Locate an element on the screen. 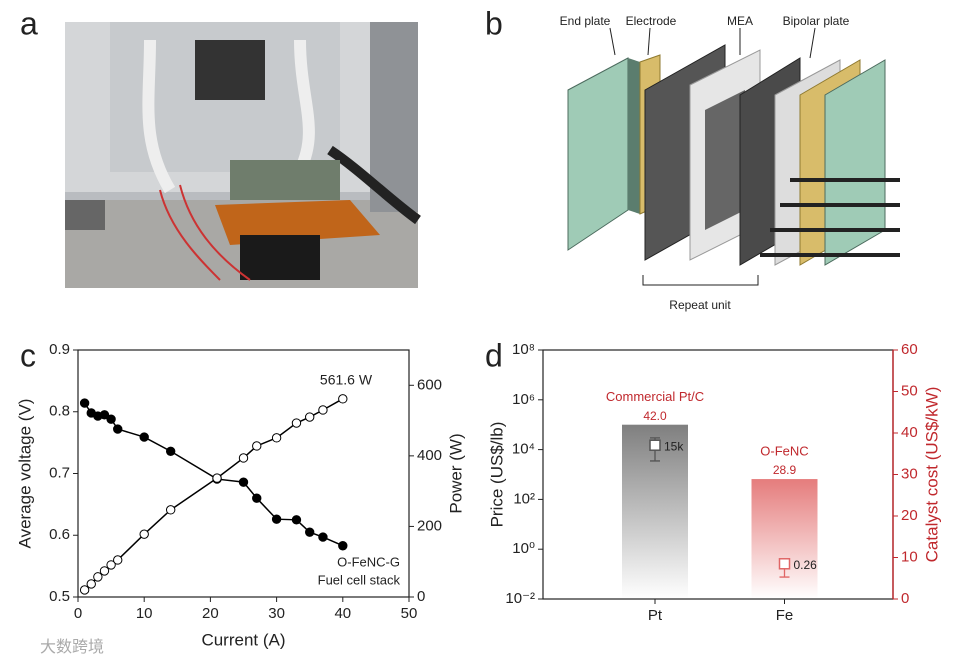 This screenshot has height=665, width=954. y2-tick-label: 30 is located at coordinates (909, 473).